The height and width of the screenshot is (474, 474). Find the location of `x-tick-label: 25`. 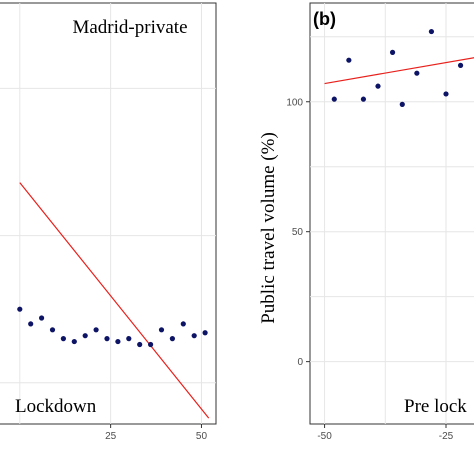

x-tick-label: 25 is located at coordinates (111, 436).